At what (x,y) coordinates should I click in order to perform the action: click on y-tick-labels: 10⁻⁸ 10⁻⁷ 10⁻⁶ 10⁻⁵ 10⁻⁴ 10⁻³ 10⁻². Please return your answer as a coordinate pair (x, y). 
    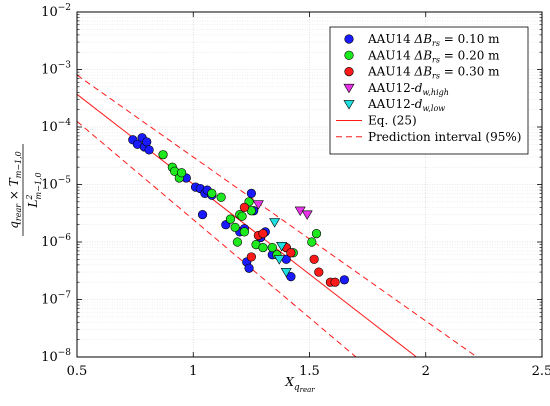
    Looking at the image, I should click on (56, 184).